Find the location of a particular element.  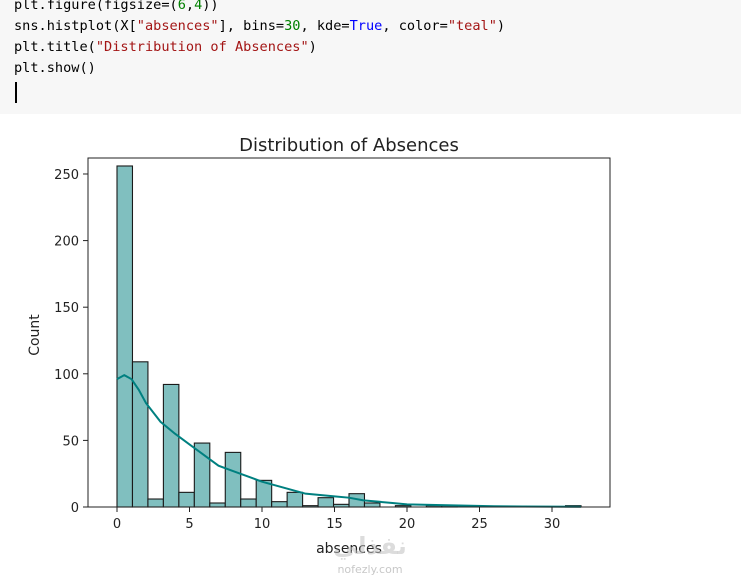

code-token: sns.histplot(X[ is located at coordinates (75, 26).